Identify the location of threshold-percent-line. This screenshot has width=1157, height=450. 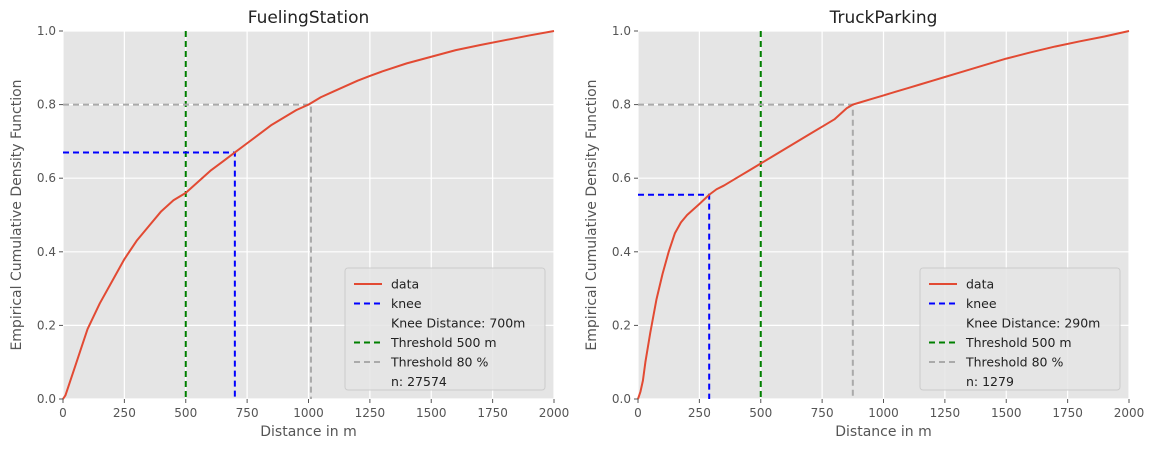
(187, 251).